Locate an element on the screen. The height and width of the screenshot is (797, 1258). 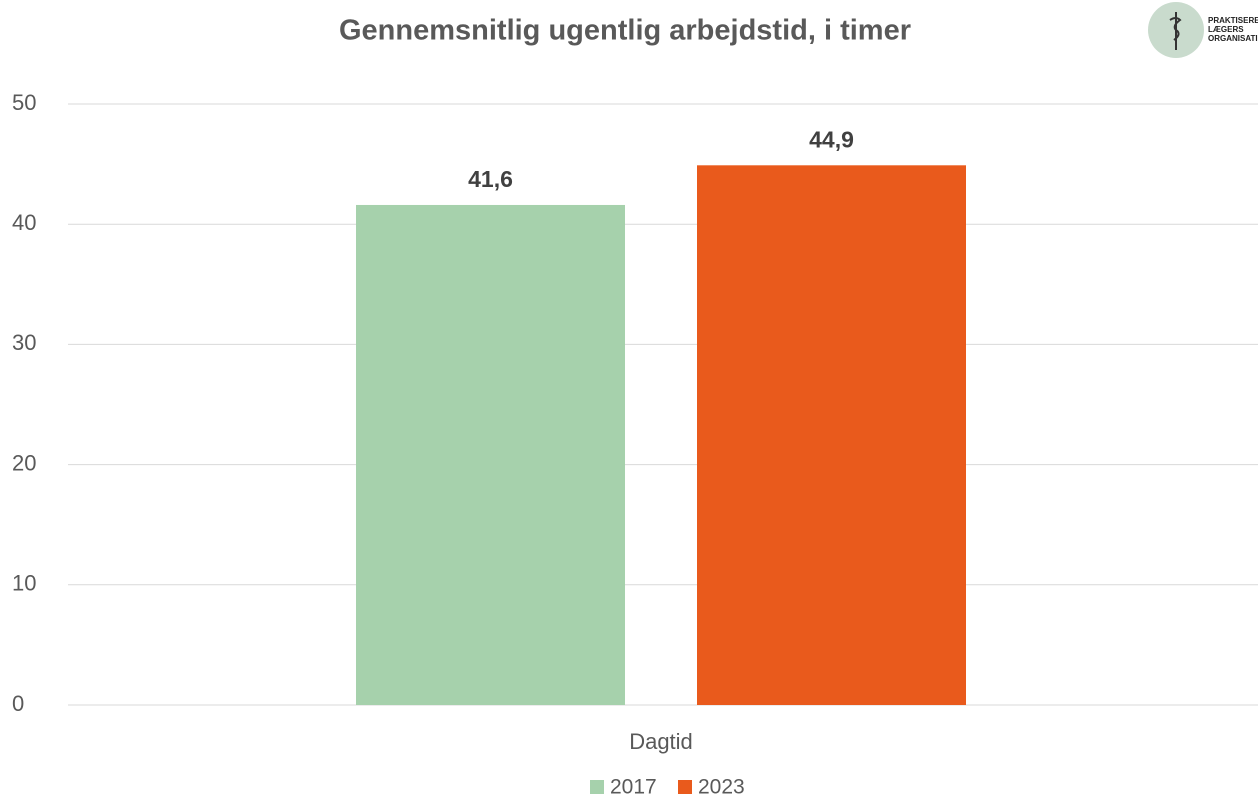
data-label: 44,9 is located at coordinates (831, 139).